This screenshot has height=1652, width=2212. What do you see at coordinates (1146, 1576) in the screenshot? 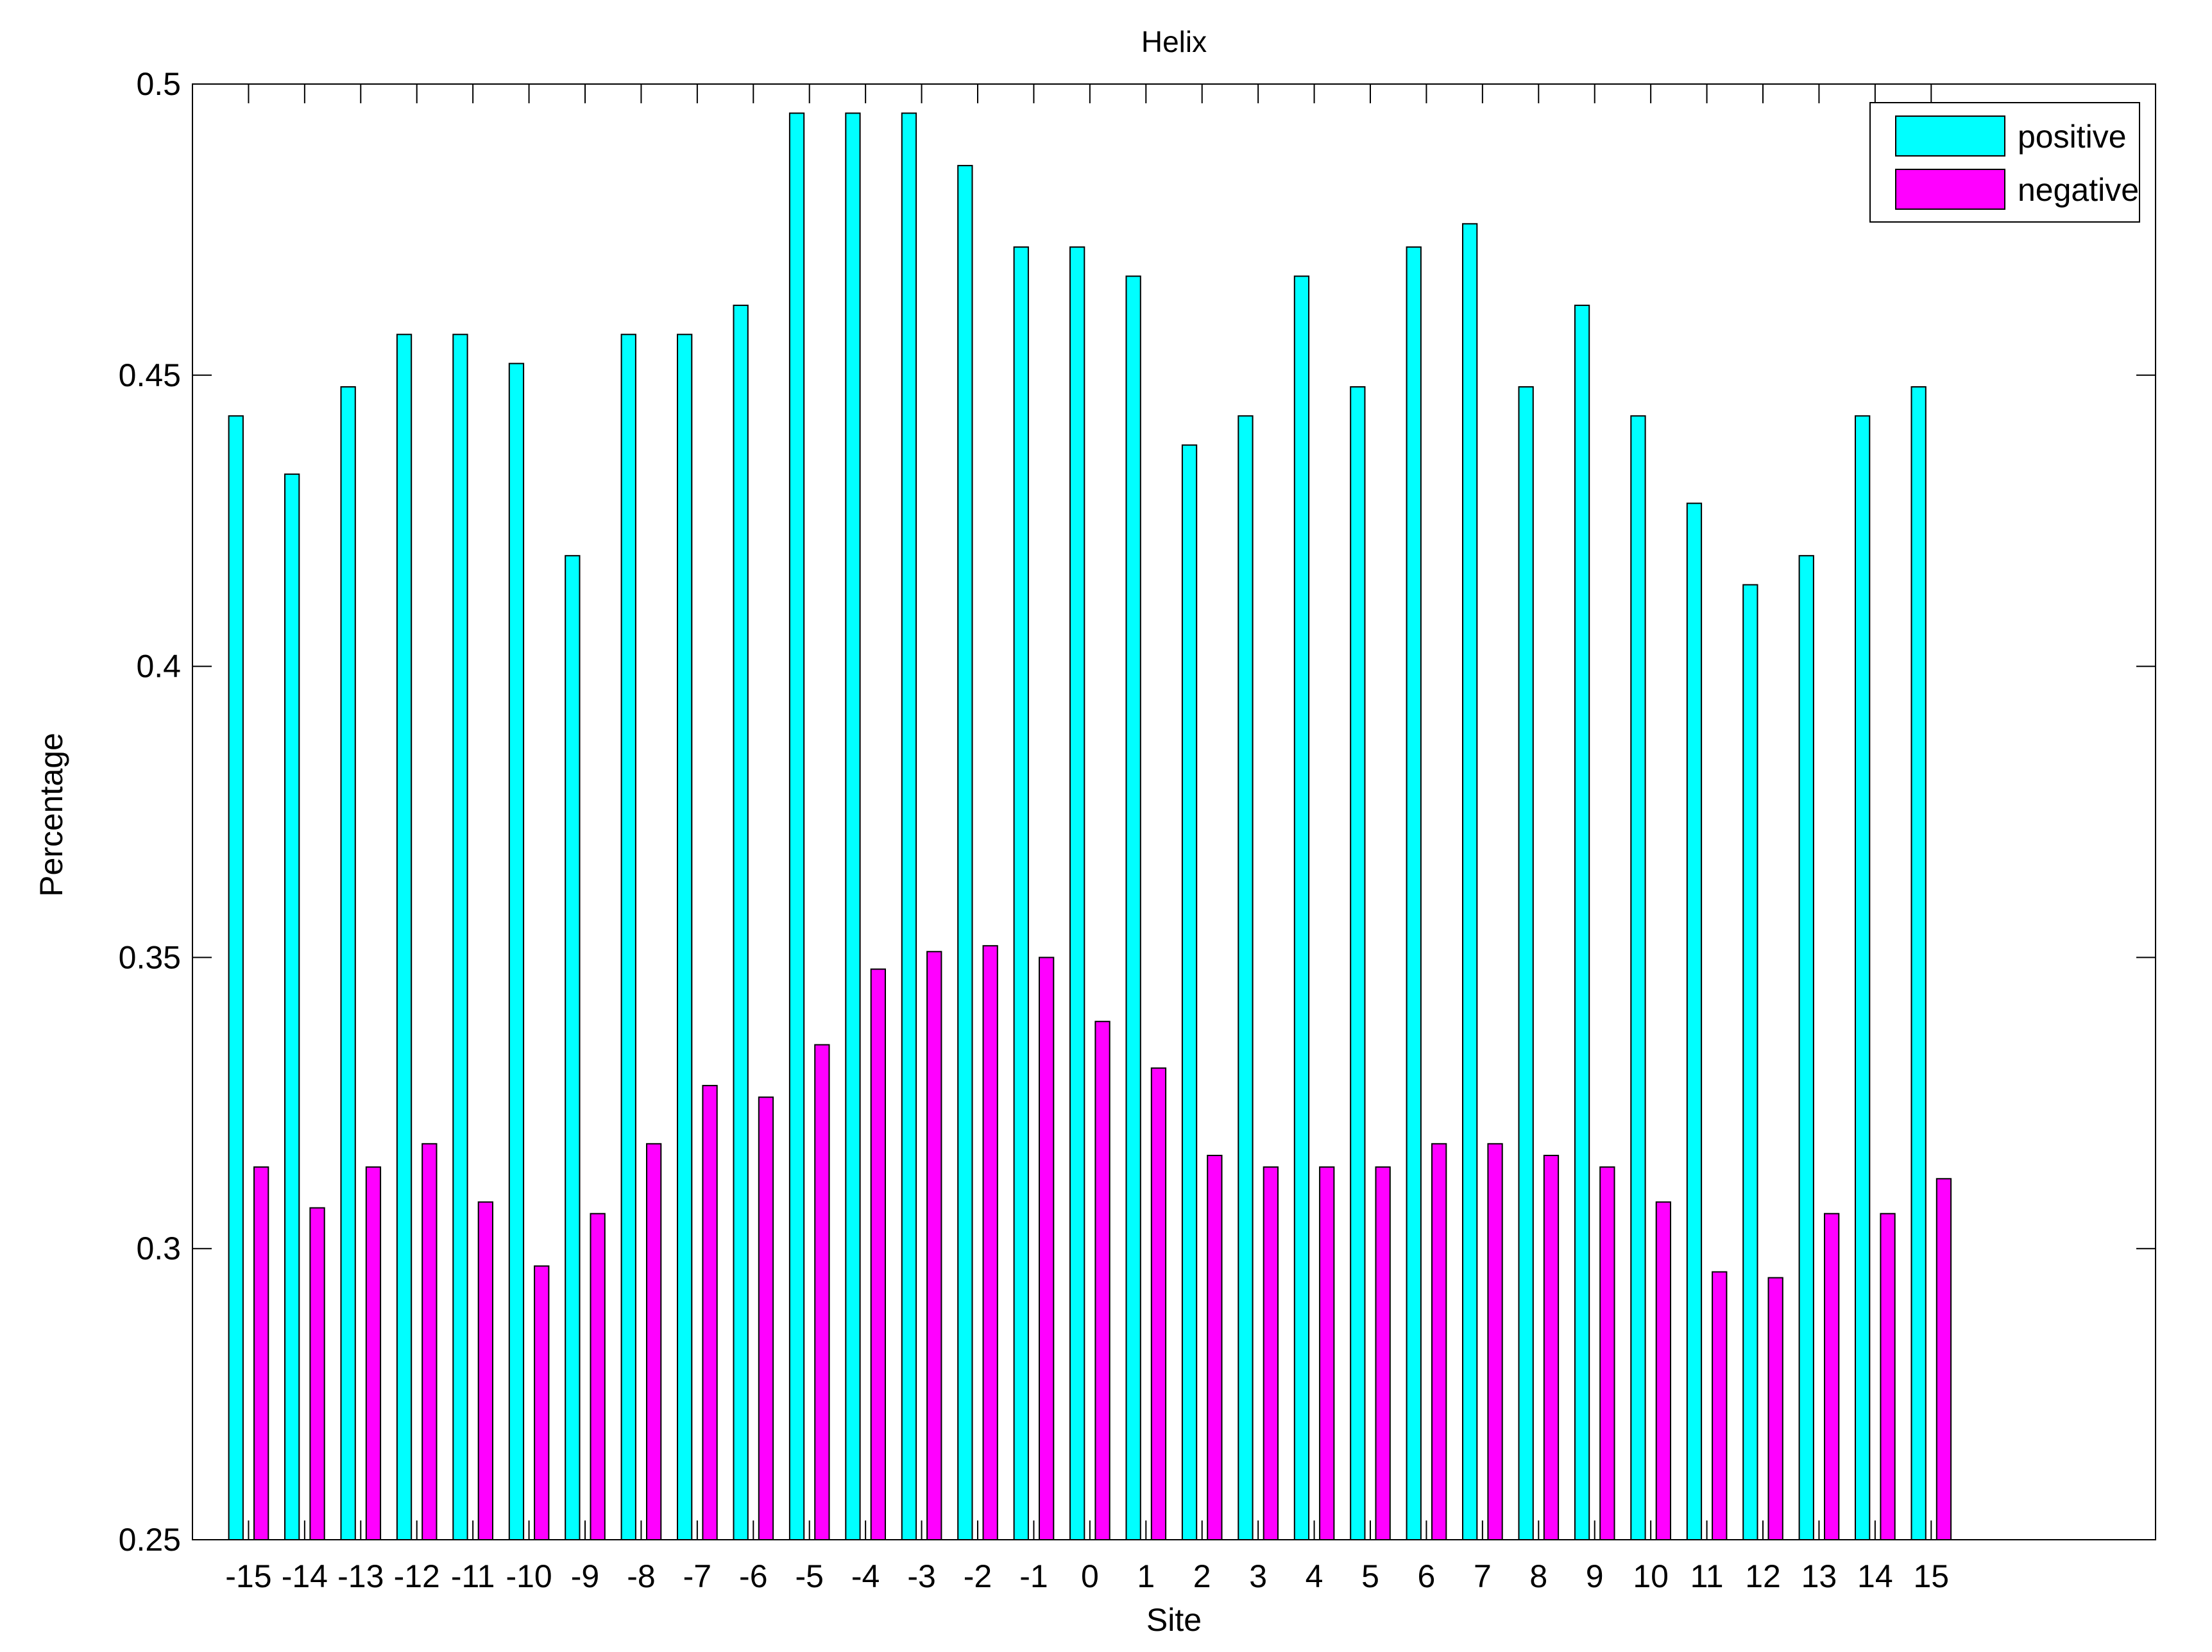
I see `x-tick-label: 1` at bounding box center [1146, 1576].